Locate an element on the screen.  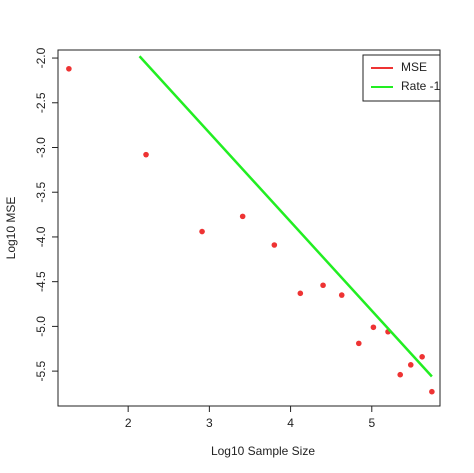
legend-box is located at coordinates (401, 78).